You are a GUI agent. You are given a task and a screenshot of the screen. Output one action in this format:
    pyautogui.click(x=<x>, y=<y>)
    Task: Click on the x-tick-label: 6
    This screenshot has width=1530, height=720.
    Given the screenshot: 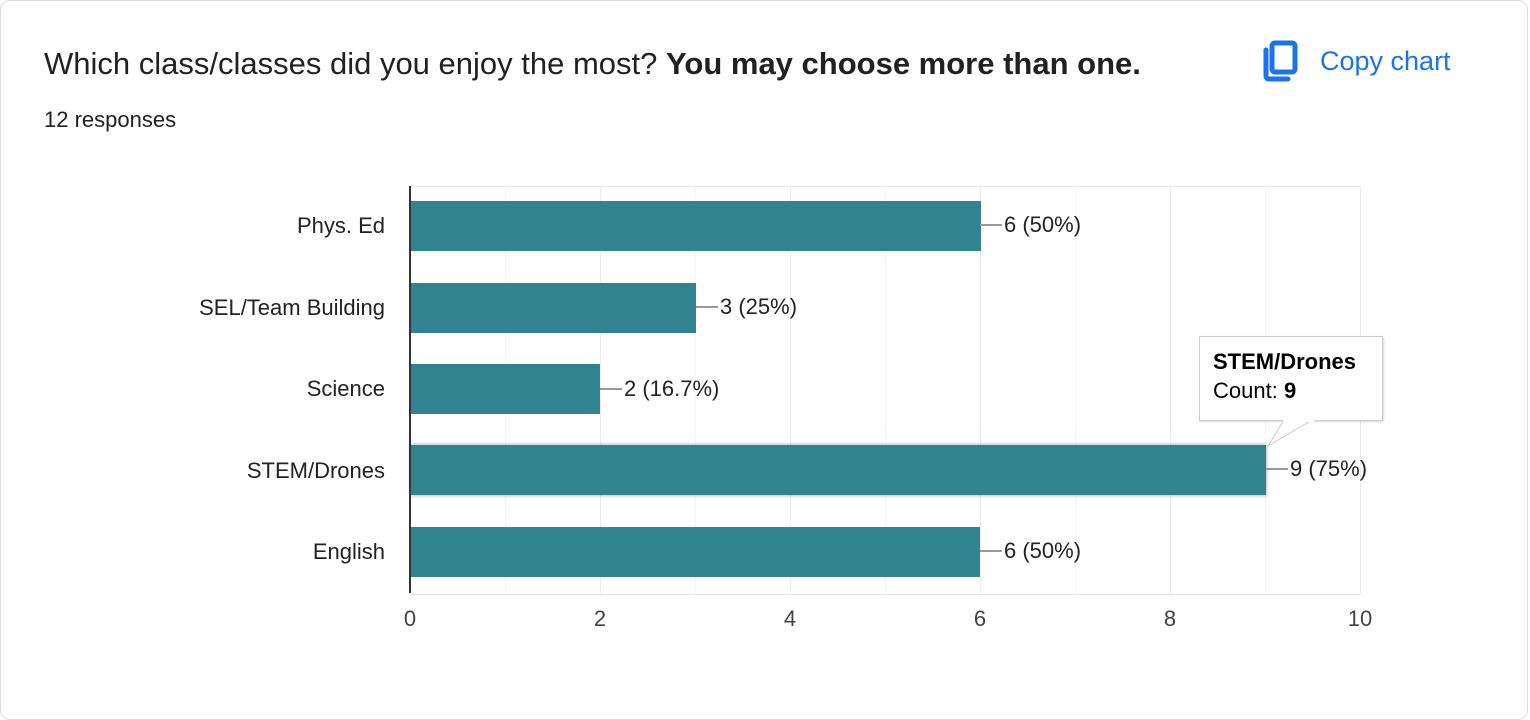 What is the action you would take?
    pyautogui.click(x=980, y=618)
    